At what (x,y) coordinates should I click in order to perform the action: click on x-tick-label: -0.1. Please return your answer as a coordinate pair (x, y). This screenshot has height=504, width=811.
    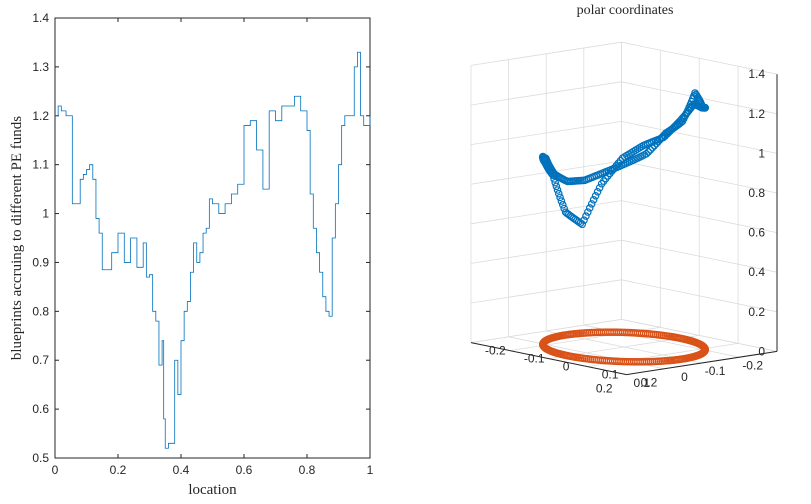
    Looking at the image, I should click on (534, 359).